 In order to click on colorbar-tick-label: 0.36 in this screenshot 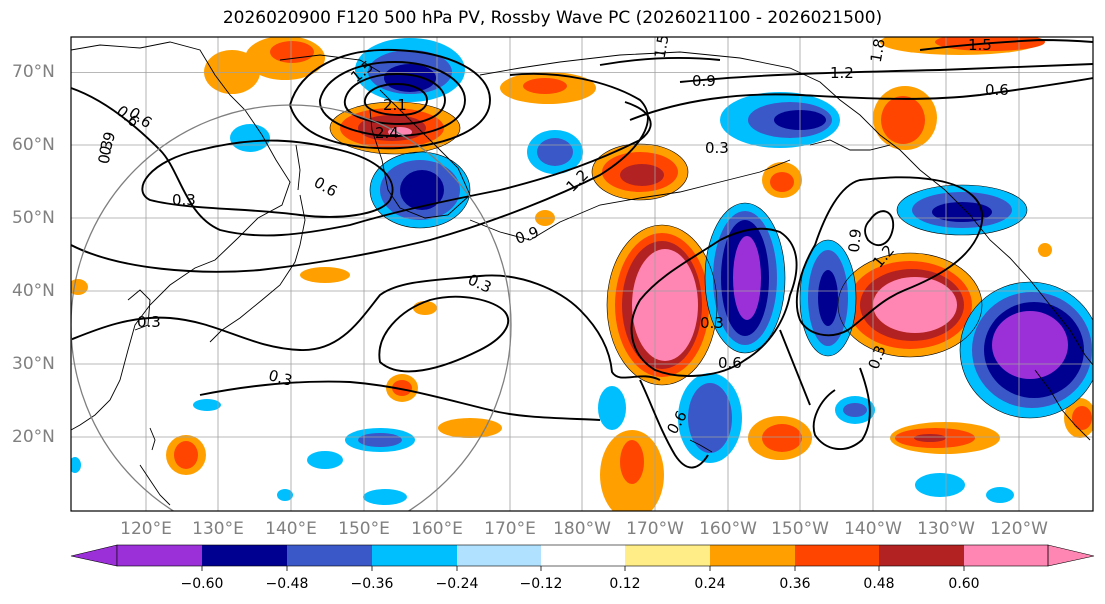, I will do `click(795, 584)`.